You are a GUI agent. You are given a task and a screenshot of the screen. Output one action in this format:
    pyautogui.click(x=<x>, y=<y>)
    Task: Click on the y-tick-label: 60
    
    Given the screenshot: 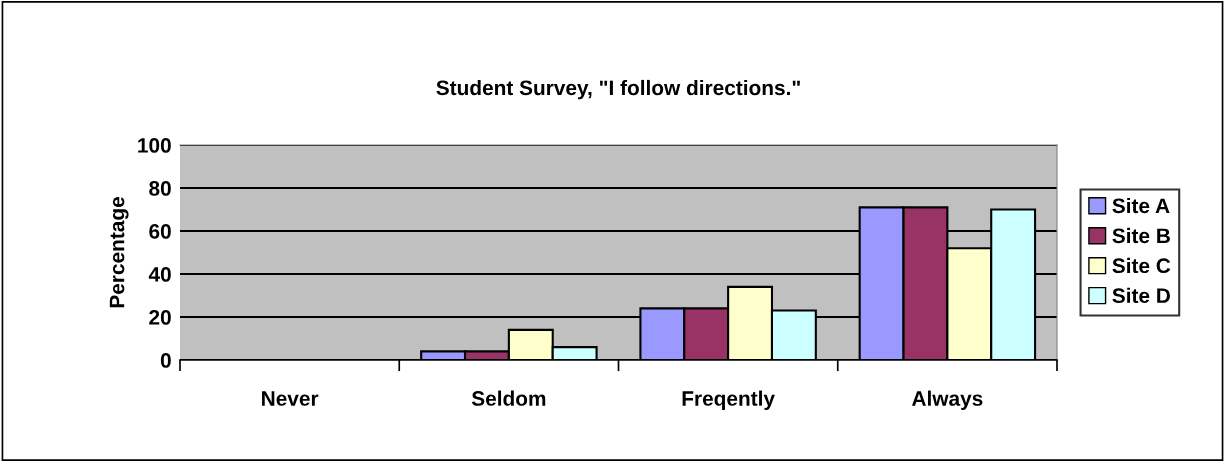 What is the action you would take?
    pyautogui.click(x=160, y=231)
    